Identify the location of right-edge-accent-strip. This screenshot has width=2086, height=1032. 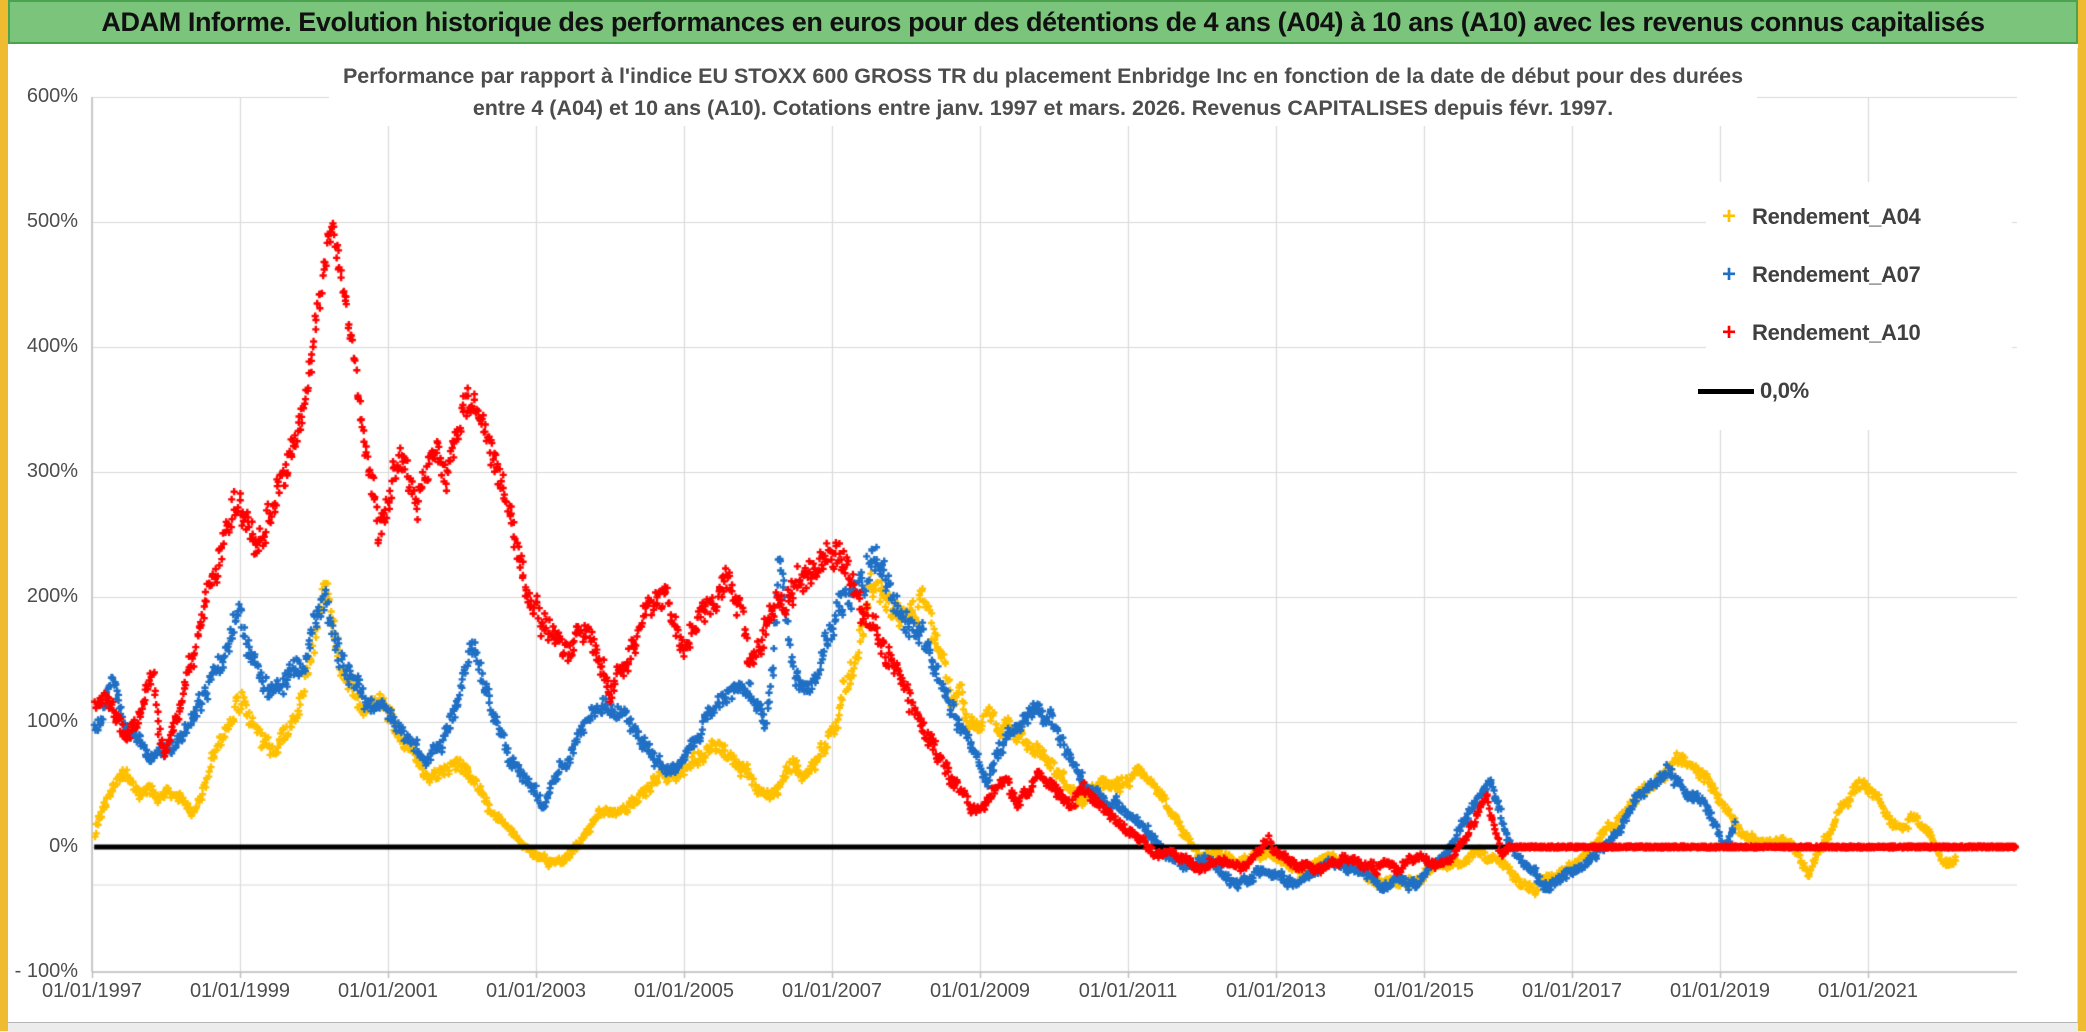
(2082, 515).